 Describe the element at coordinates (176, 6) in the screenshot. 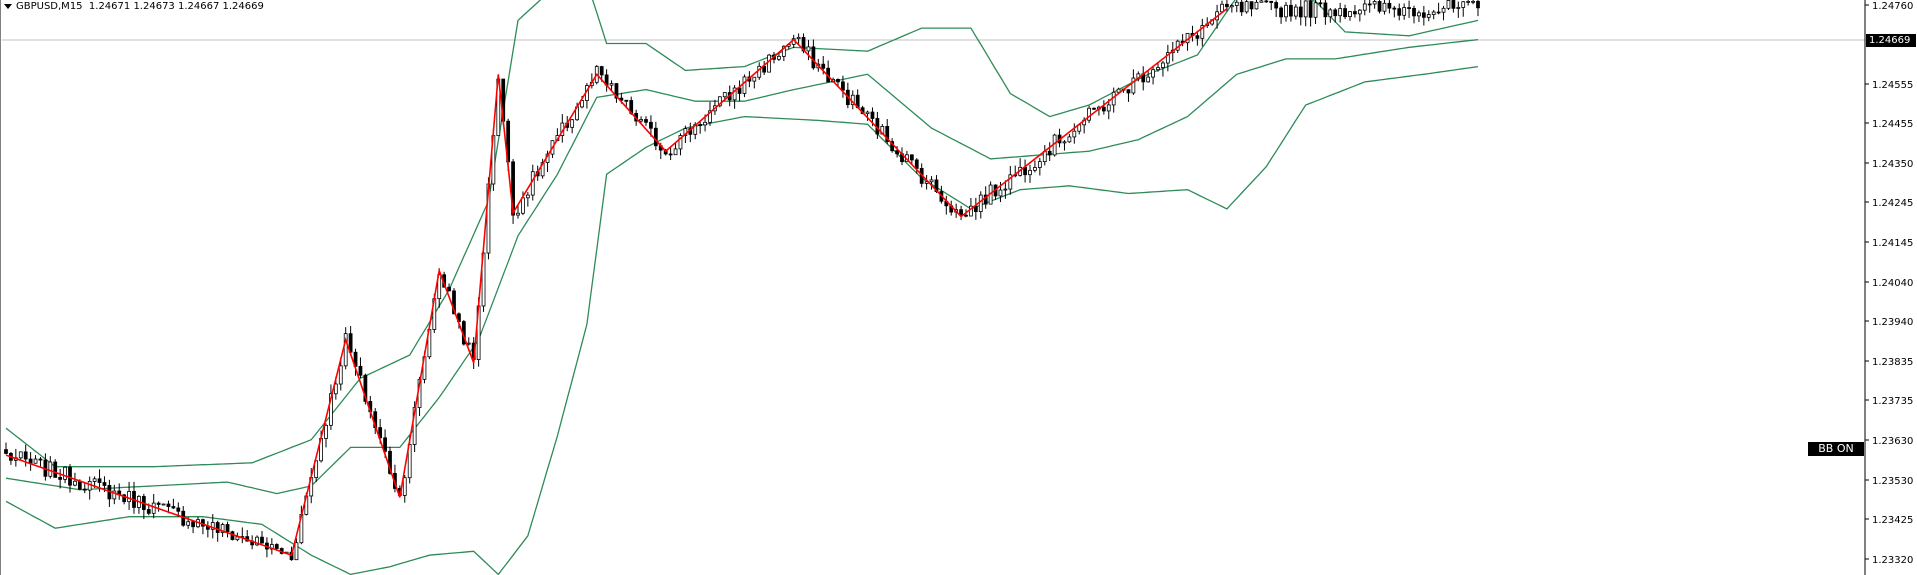

I see `ohlc-readout: 1.24671 1.24673 1.24667 1.24669` at that location.